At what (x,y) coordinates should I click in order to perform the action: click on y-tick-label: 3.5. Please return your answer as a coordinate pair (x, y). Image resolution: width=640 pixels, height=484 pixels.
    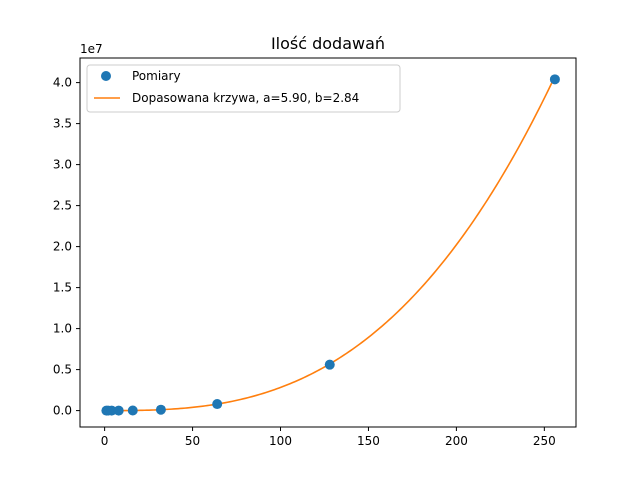
    Looking at the image, I should click on (62, 124).